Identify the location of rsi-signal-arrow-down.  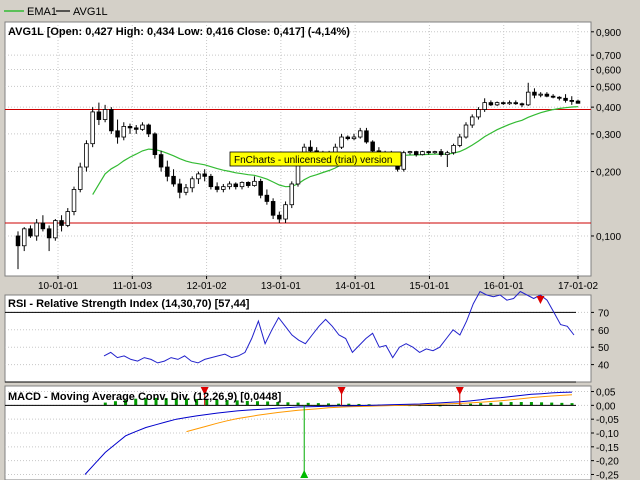
(540, 300).